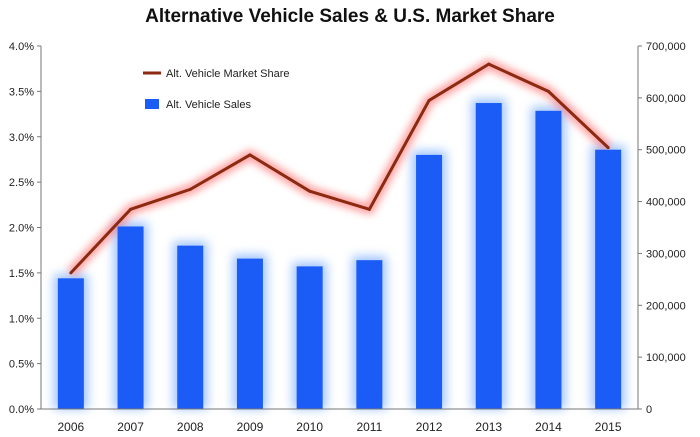 This screenshot has width=700, height=437. I want to click on right-tick-label: 400,000, so click(666, 203).